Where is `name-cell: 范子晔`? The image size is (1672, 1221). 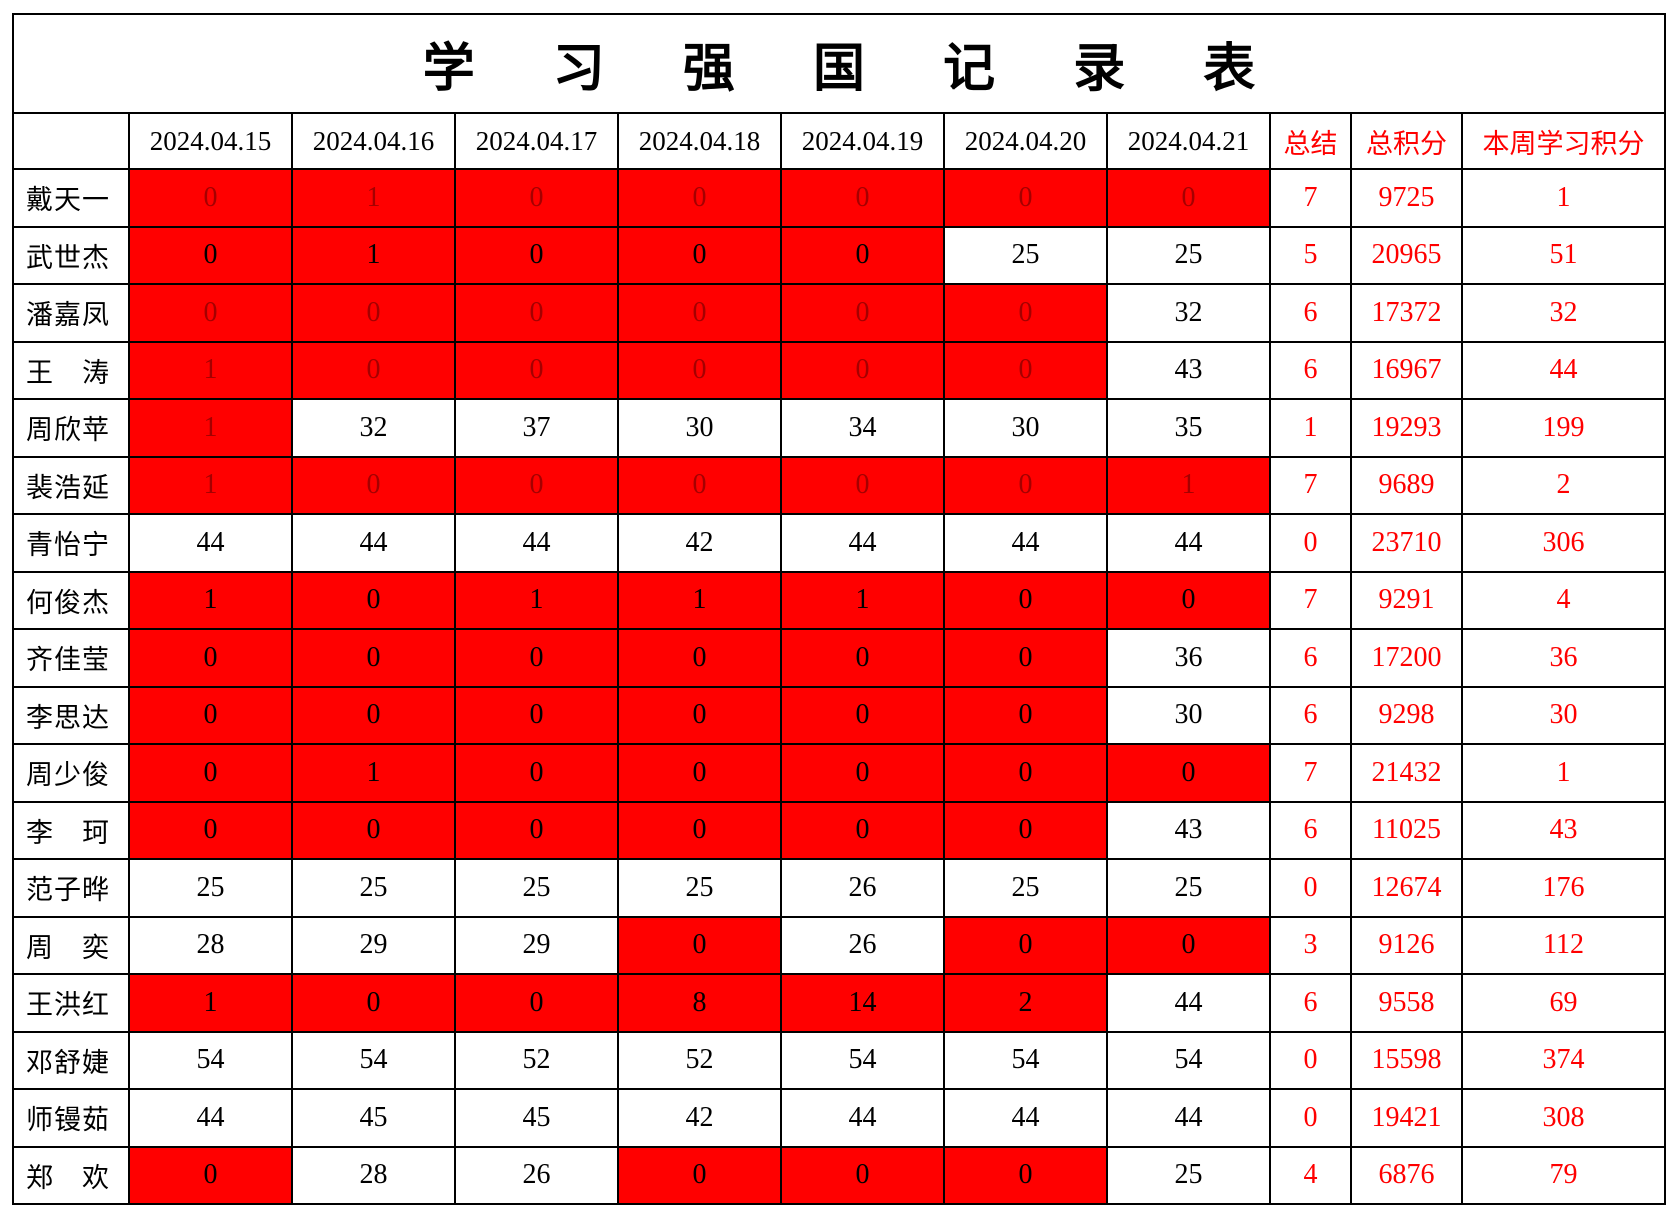 name-cell: 范子晔 is located at coordinates (71, 888).